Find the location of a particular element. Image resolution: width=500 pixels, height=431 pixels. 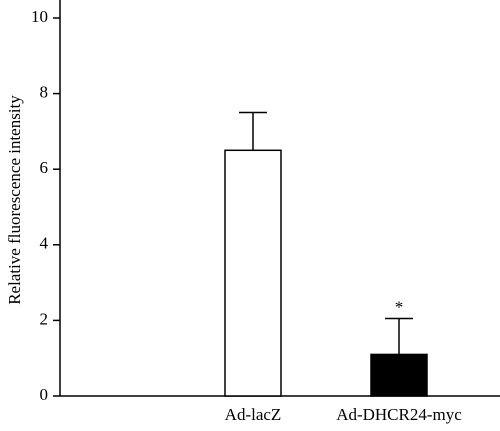

y-tick-label: 0 is located at coordinates (44, 394).